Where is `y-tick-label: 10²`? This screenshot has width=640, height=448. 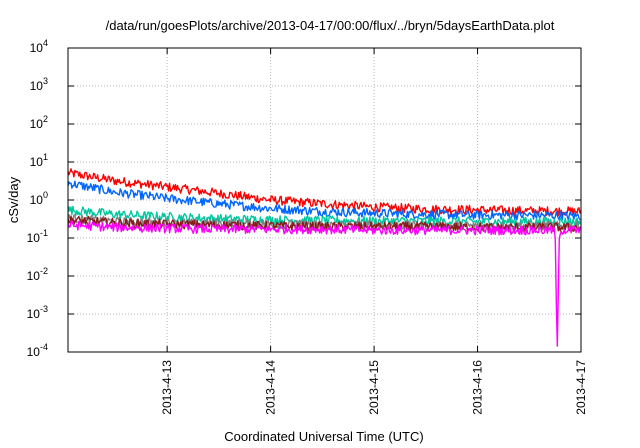 y-tick-label: 10² is located at coordinates (39, 122).